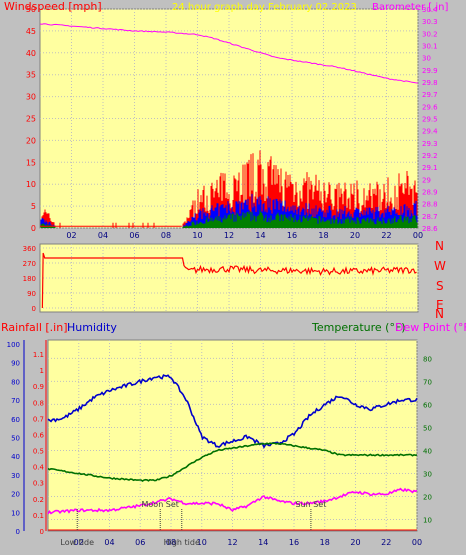  I want to click on barometer-y-tick: 30.4, so click(430, 10).